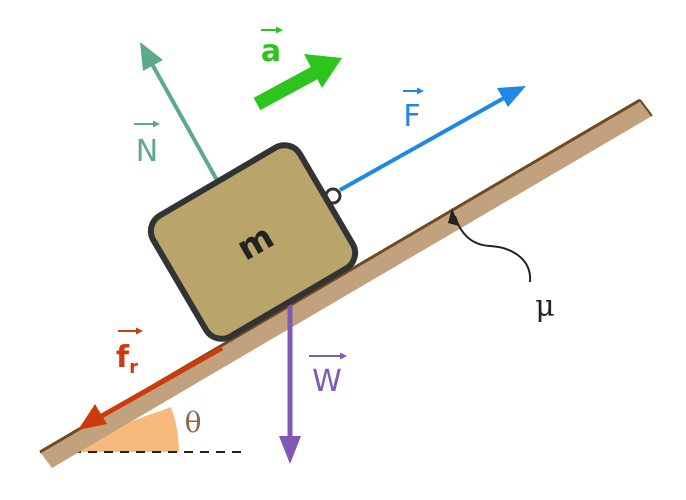 This screenshot has width=686, height=500. I want to click on applied-force-arrow-line, so click(422, 144).